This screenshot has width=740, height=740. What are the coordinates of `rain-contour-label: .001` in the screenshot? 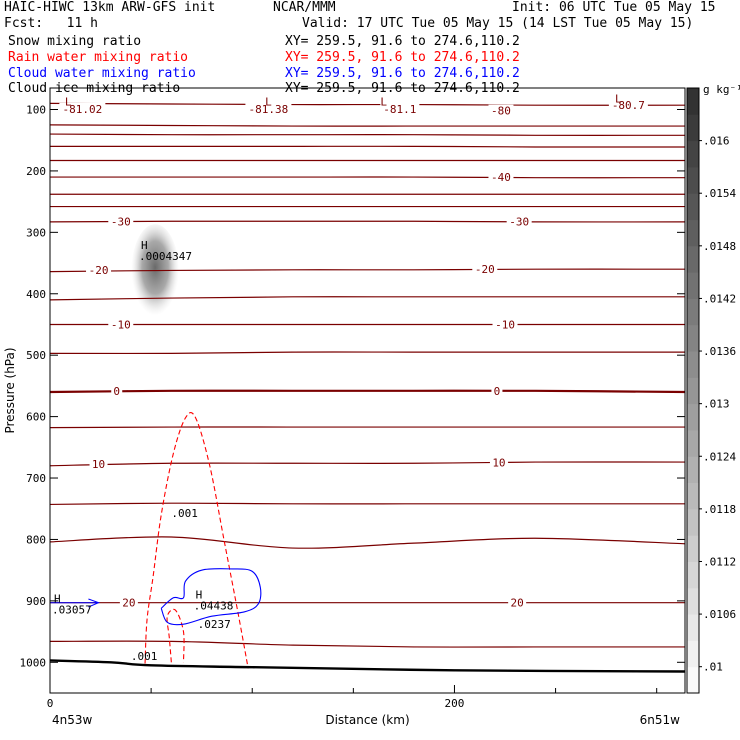 It's located at (144, 656).